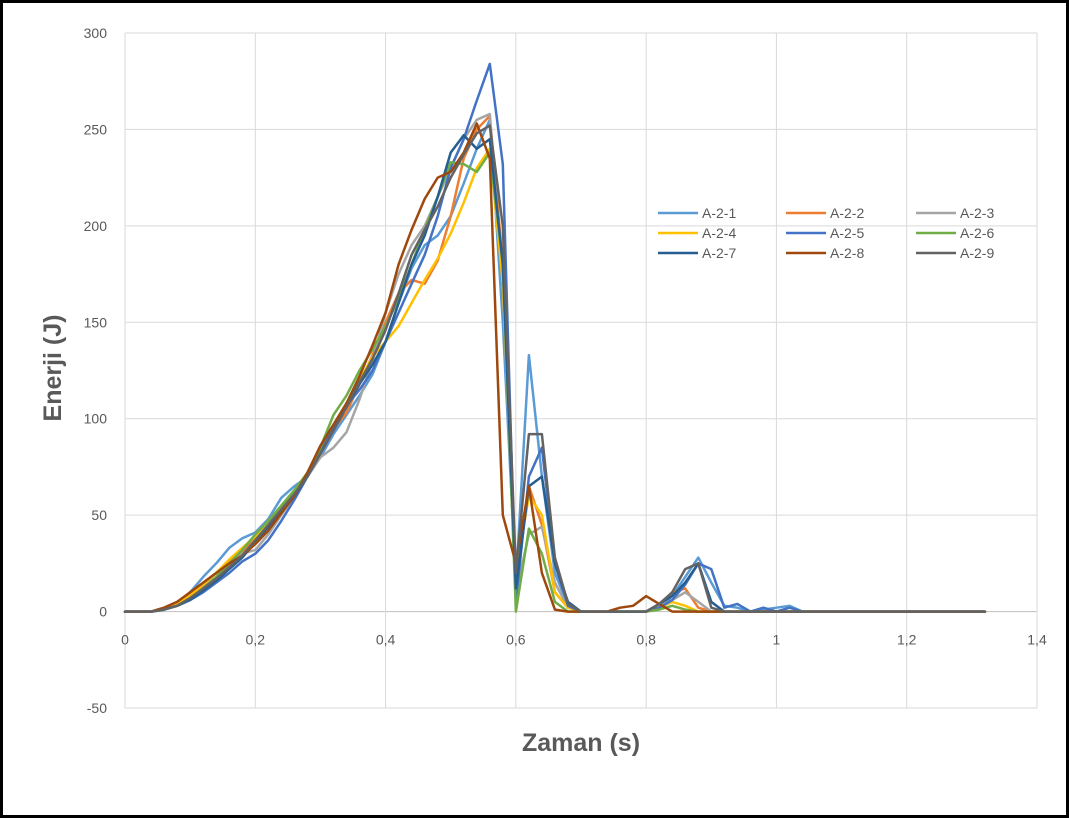  What do you see at coordinates (103, 612) in the screenshot?
I see `y-tick-label: 0` at bounding box center [103, 612].